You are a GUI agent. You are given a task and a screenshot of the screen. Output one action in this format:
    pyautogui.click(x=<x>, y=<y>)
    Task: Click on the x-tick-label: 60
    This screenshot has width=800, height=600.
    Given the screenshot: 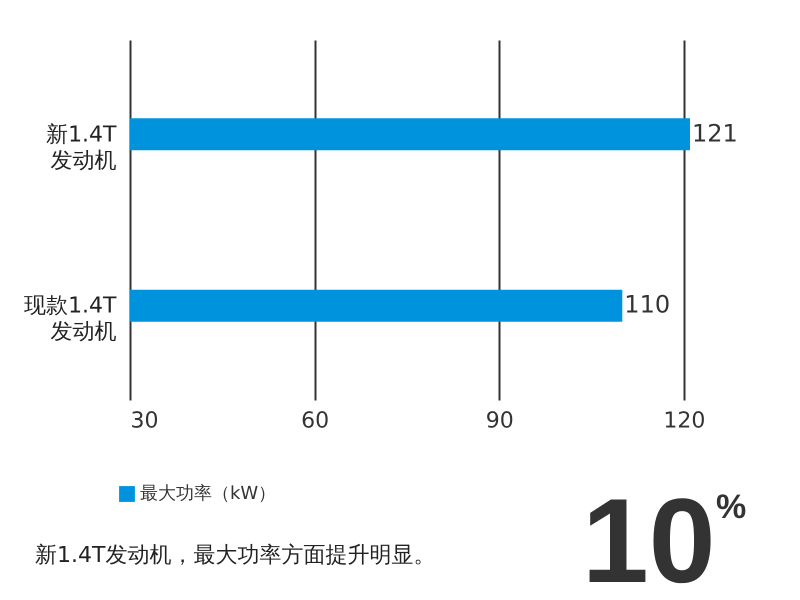 What is the action you would take?
    pyautogui.click(x=315, y=421)
    